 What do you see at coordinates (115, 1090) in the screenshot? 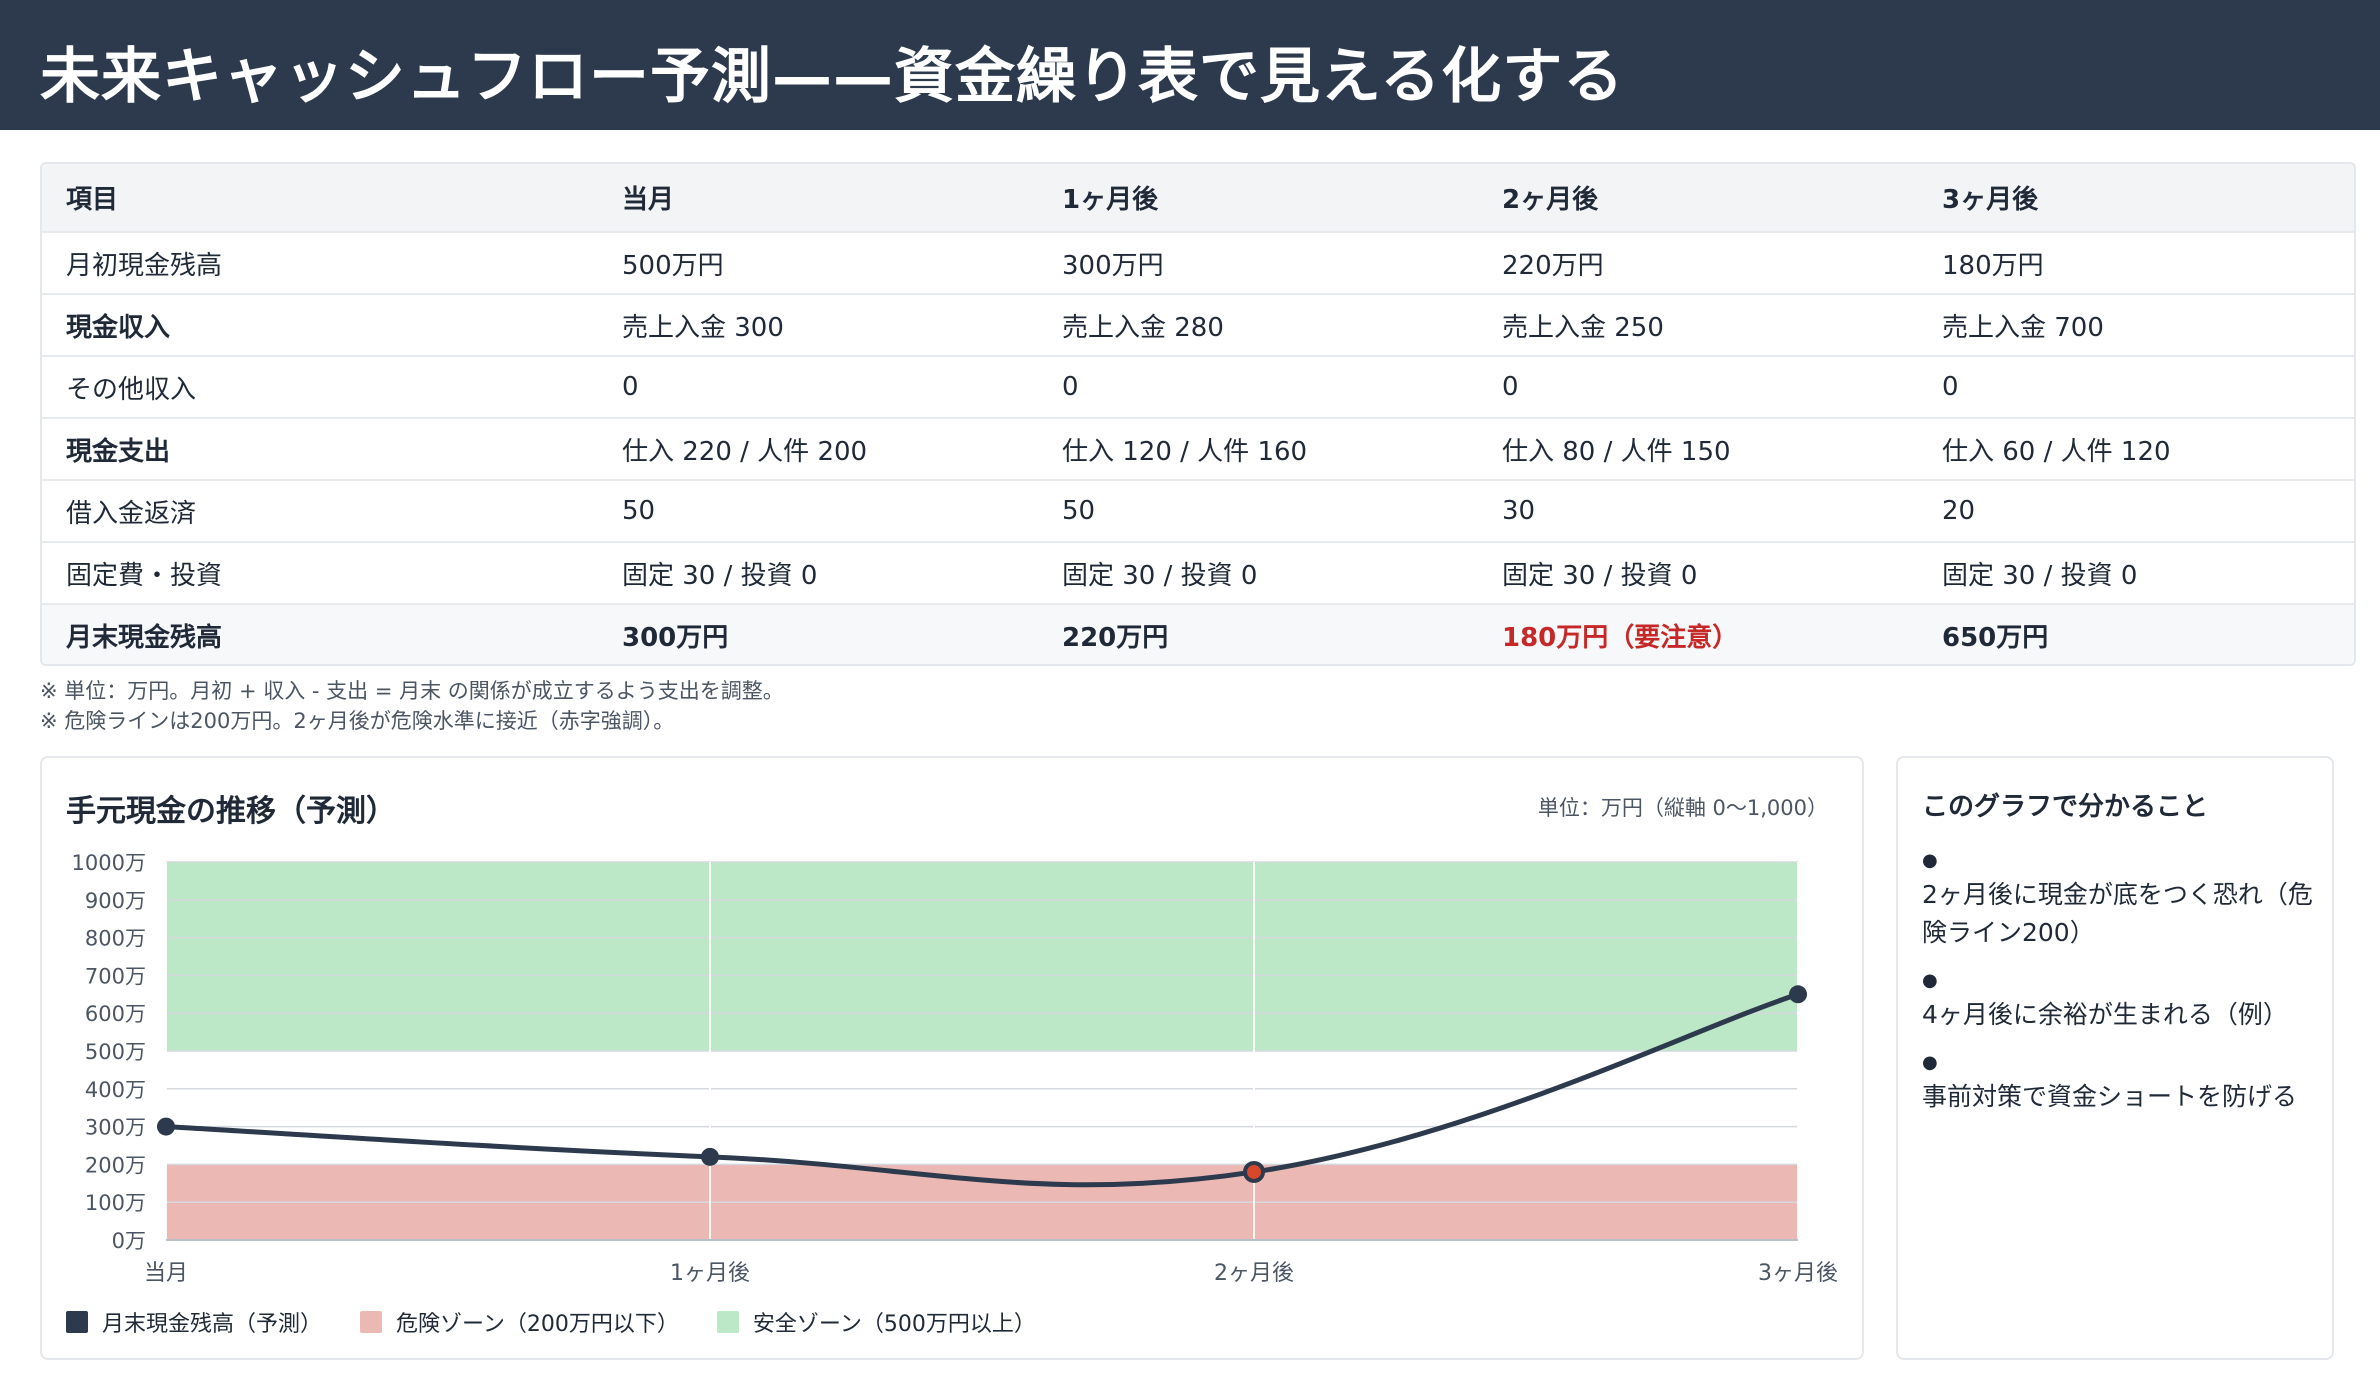
I see `y-tick-label: 400万` at bounding box center [115, 1090].